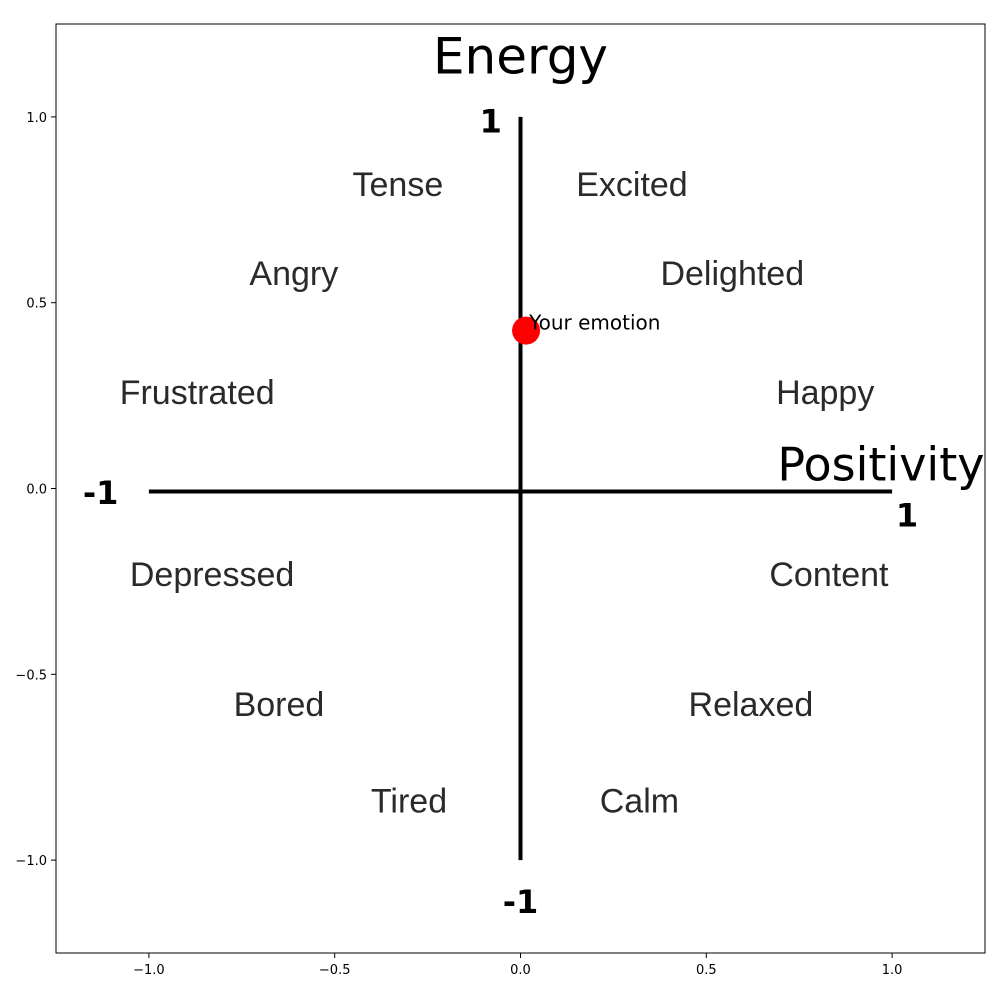 Image resolution: width=1000 pixels, height=1000 pixels. Describe the element at coordinates (706, 970) in the screenshot. I see `x-tick-label: 0.5` at that location.